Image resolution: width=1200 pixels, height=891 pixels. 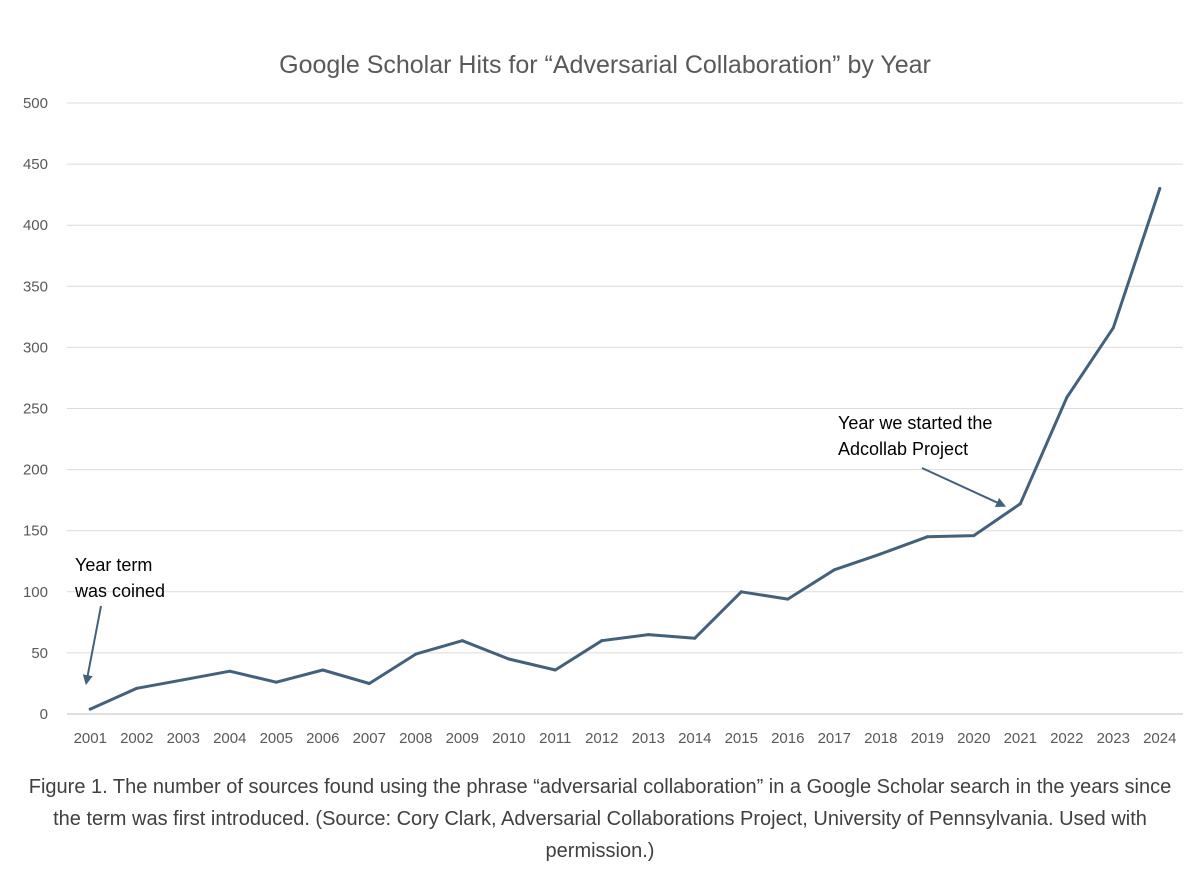 What do you see at coordinates (183, 738) in the screenshot?
I see `x-tick-label: 2003` at bounding box center [183, 738].